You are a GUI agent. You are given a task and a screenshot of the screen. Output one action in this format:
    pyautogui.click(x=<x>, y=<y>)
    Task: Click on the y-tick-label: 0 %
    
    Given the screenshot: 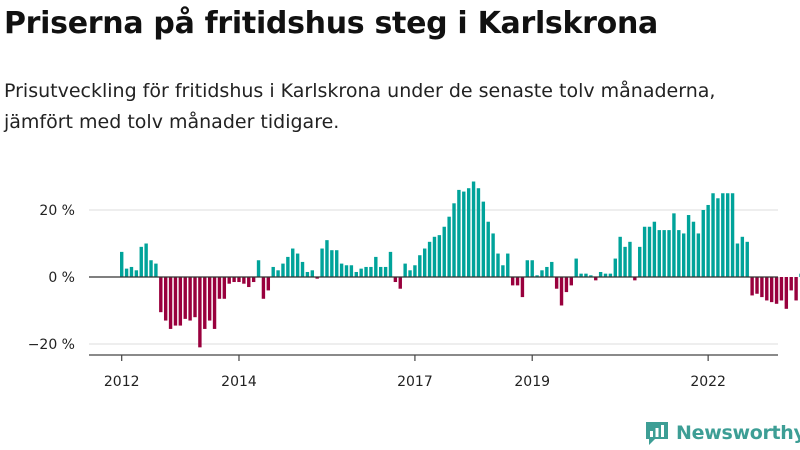 What is the action you would take?
    pyautogui.click(x=61, y=278)
    